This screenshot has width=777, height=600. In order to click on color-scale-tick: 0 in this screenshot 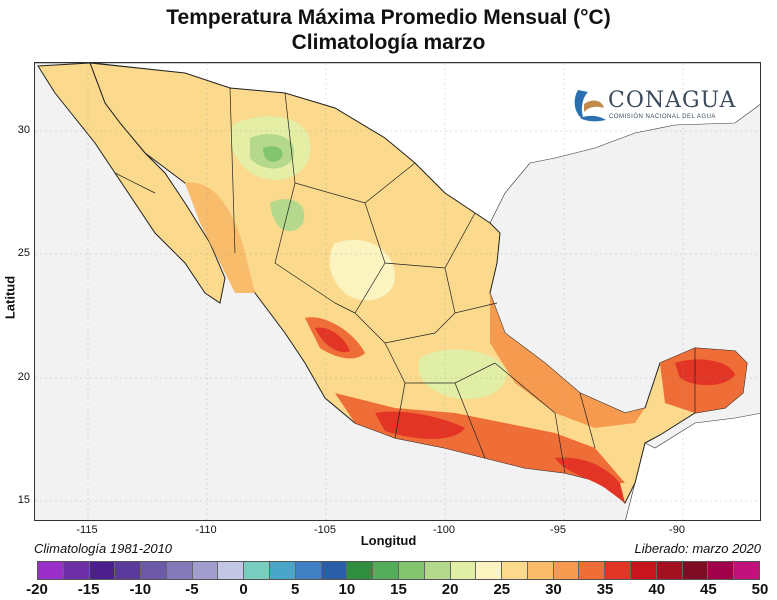, I will do `click(243, 589)`.